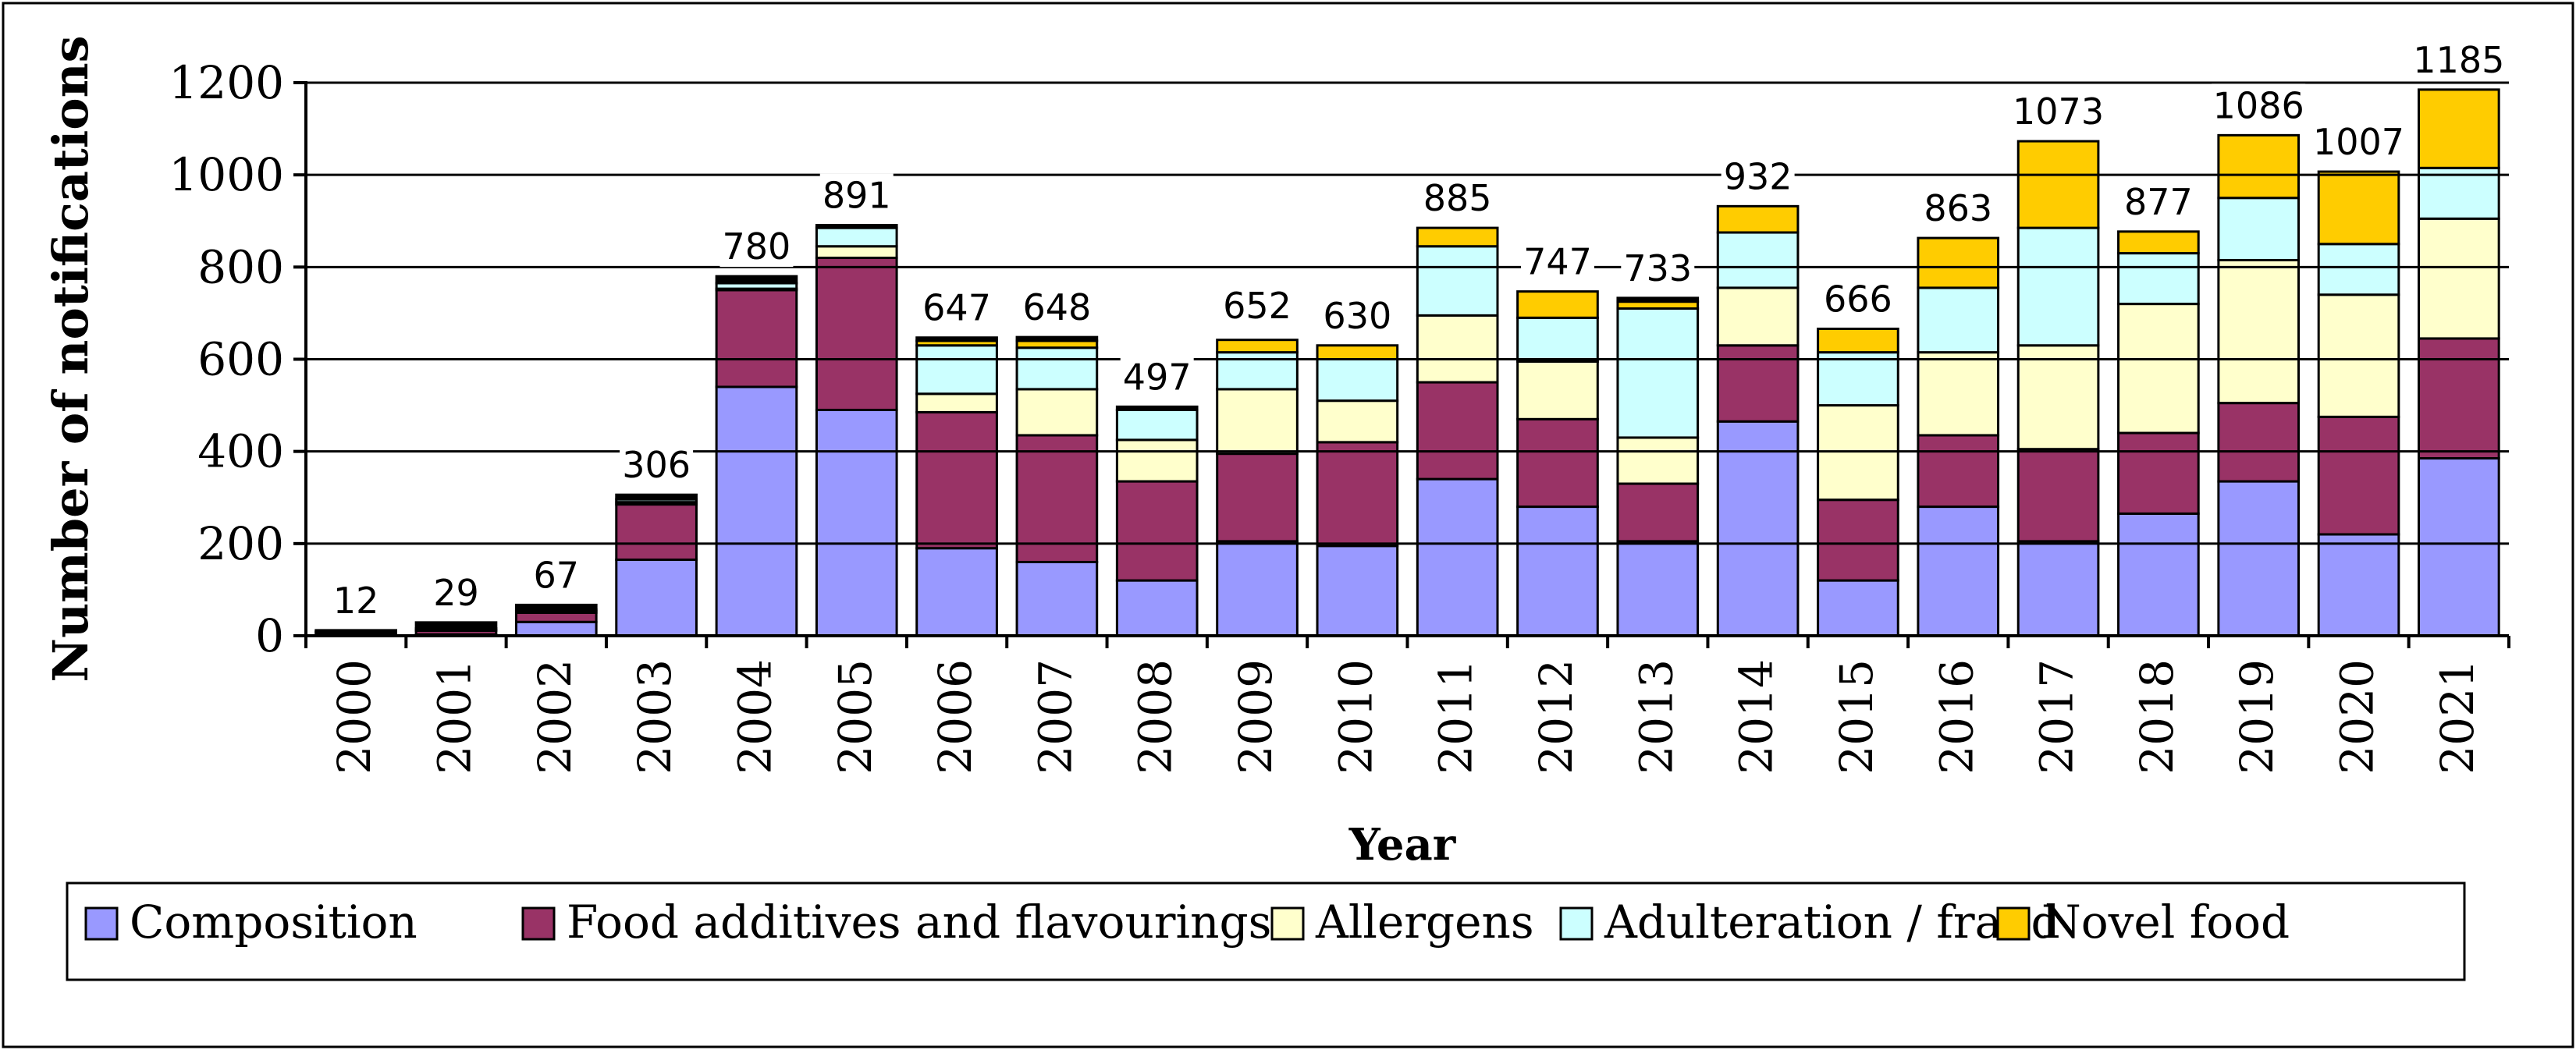 Image resolution: width=2576 pixels, height=1050 pixels. I want to click on total-label-2014: 932, so click(1759, 176).